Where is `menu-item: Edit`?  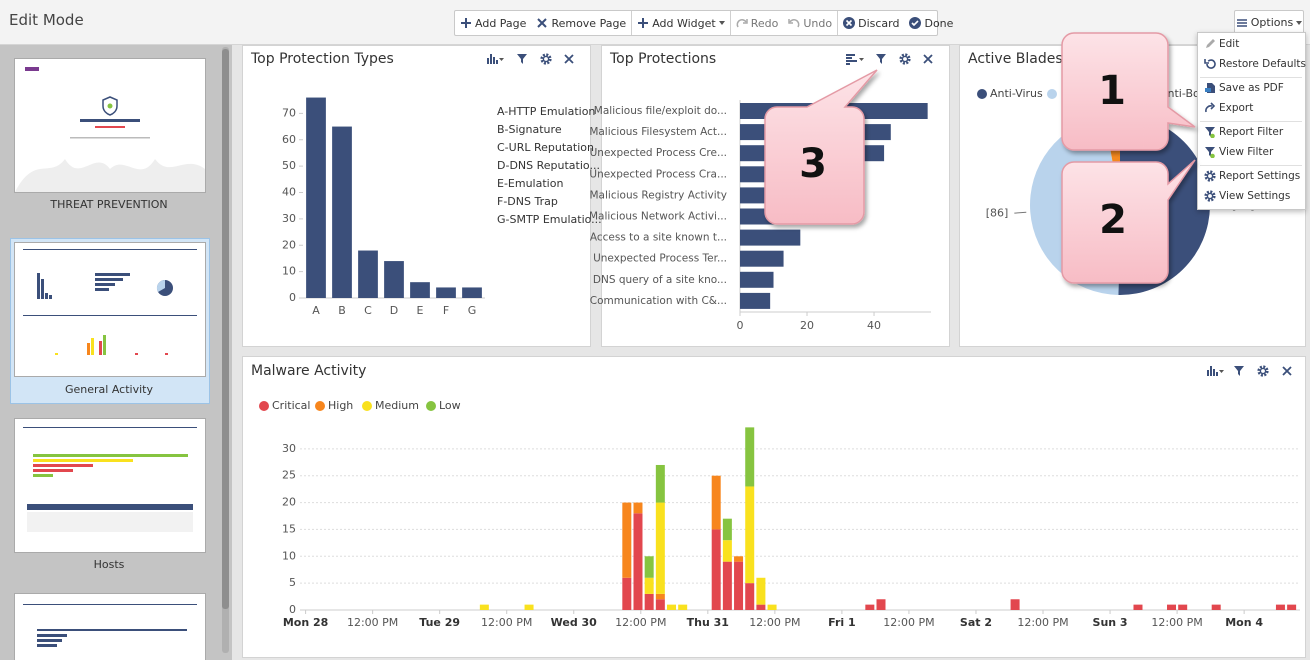 menu-item: Edit is located at coordinates (1221, 44).